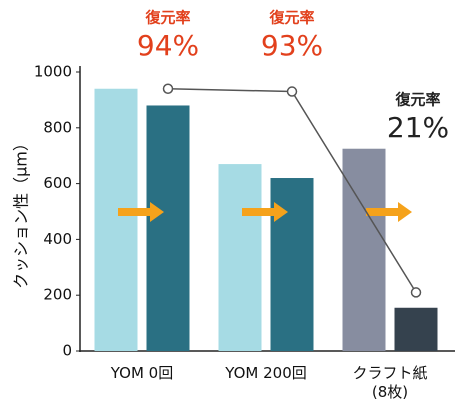  Describe the element at coordinates (389, 382) in the screenshot. I see `x-tick-label: クラフト紙(8枚)` at that location.